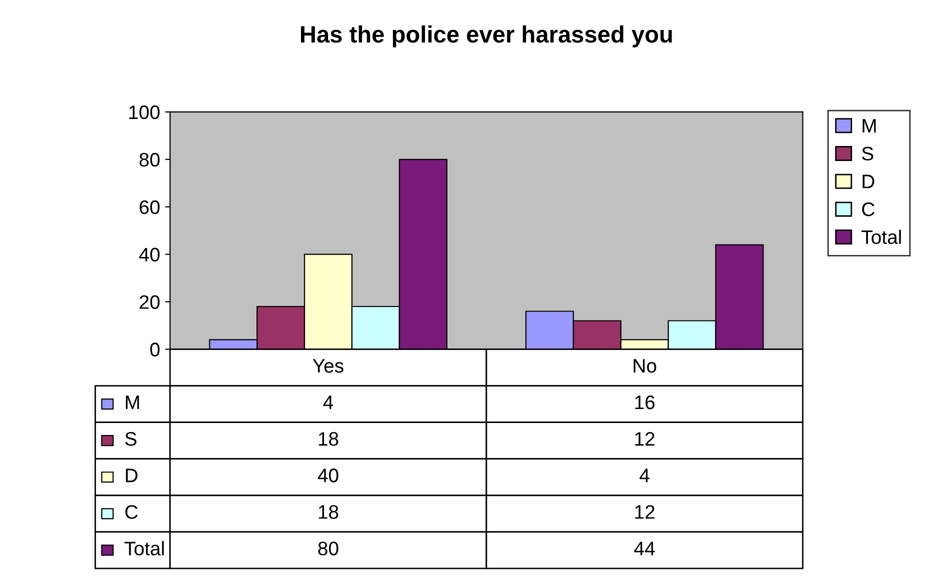 This screenshot has width=950, height=583. Describe the element at coordinates (328, 366) in the screenshot. I see `x-tick-label: Yes` at that location.